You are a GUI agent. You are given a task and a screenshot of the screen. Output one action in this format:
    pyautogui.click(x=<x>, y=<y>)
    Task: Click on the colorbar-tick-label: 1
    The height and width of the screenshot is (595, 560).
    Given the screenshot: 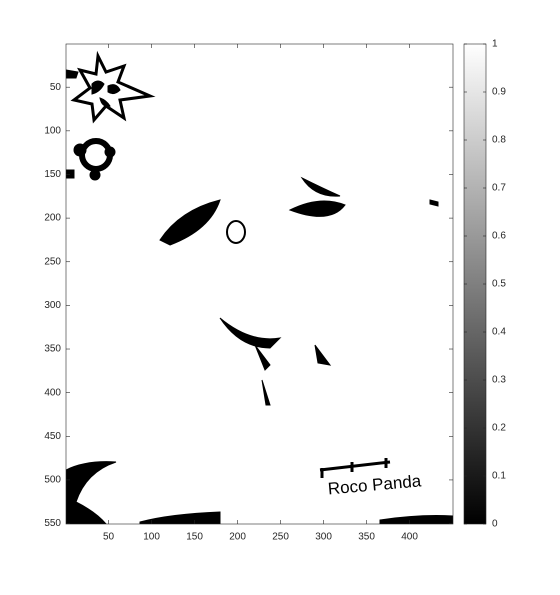 What is the action you would take?
    pyautogui.click(x=495, y=44)
    